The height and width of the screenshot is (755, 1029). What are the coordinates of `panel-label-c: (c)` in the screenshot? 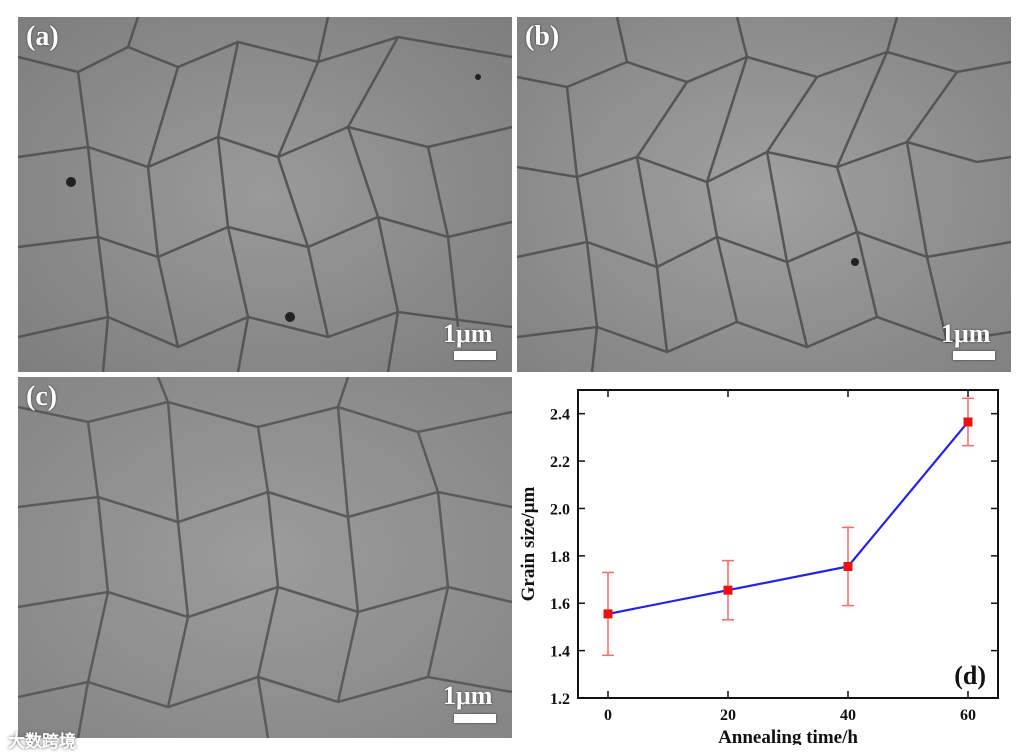 It's located at (42, 396).